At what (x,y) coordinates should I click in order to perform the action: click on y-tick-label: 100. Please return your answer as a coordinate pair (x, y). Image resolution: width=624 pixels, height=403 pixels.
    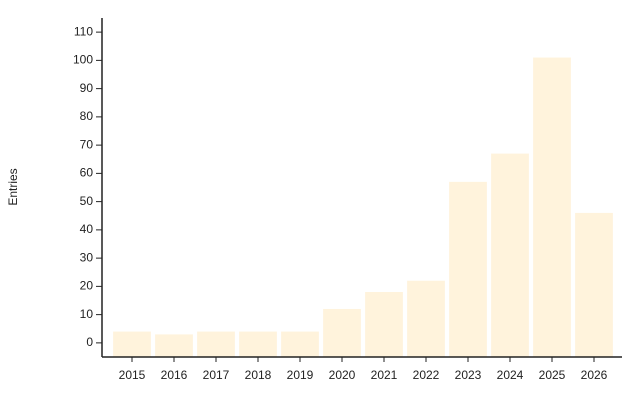
    Looking at the image, I should click on (83, 60).